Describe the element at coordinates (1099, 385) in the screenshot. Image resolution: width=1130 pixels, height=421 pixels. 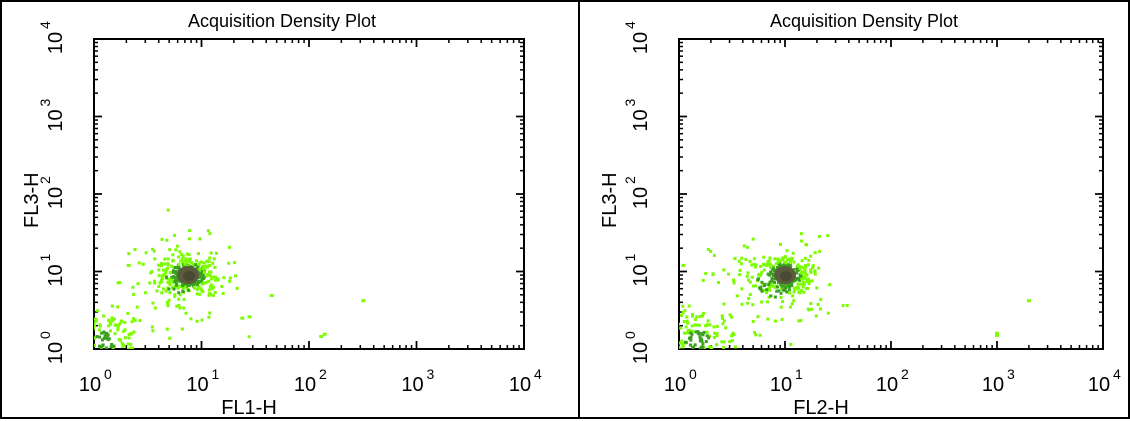
I see `svg-text: 10` at that location.